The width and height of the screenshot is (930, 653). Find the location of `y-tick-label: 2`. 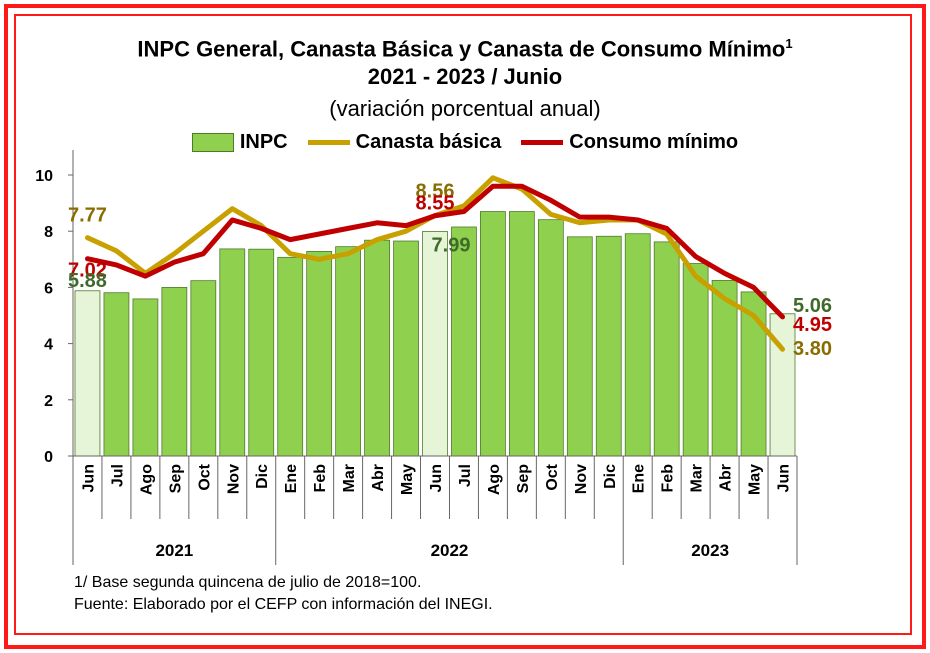

y-tick-label: 2 is located at coordinates (48, 401).